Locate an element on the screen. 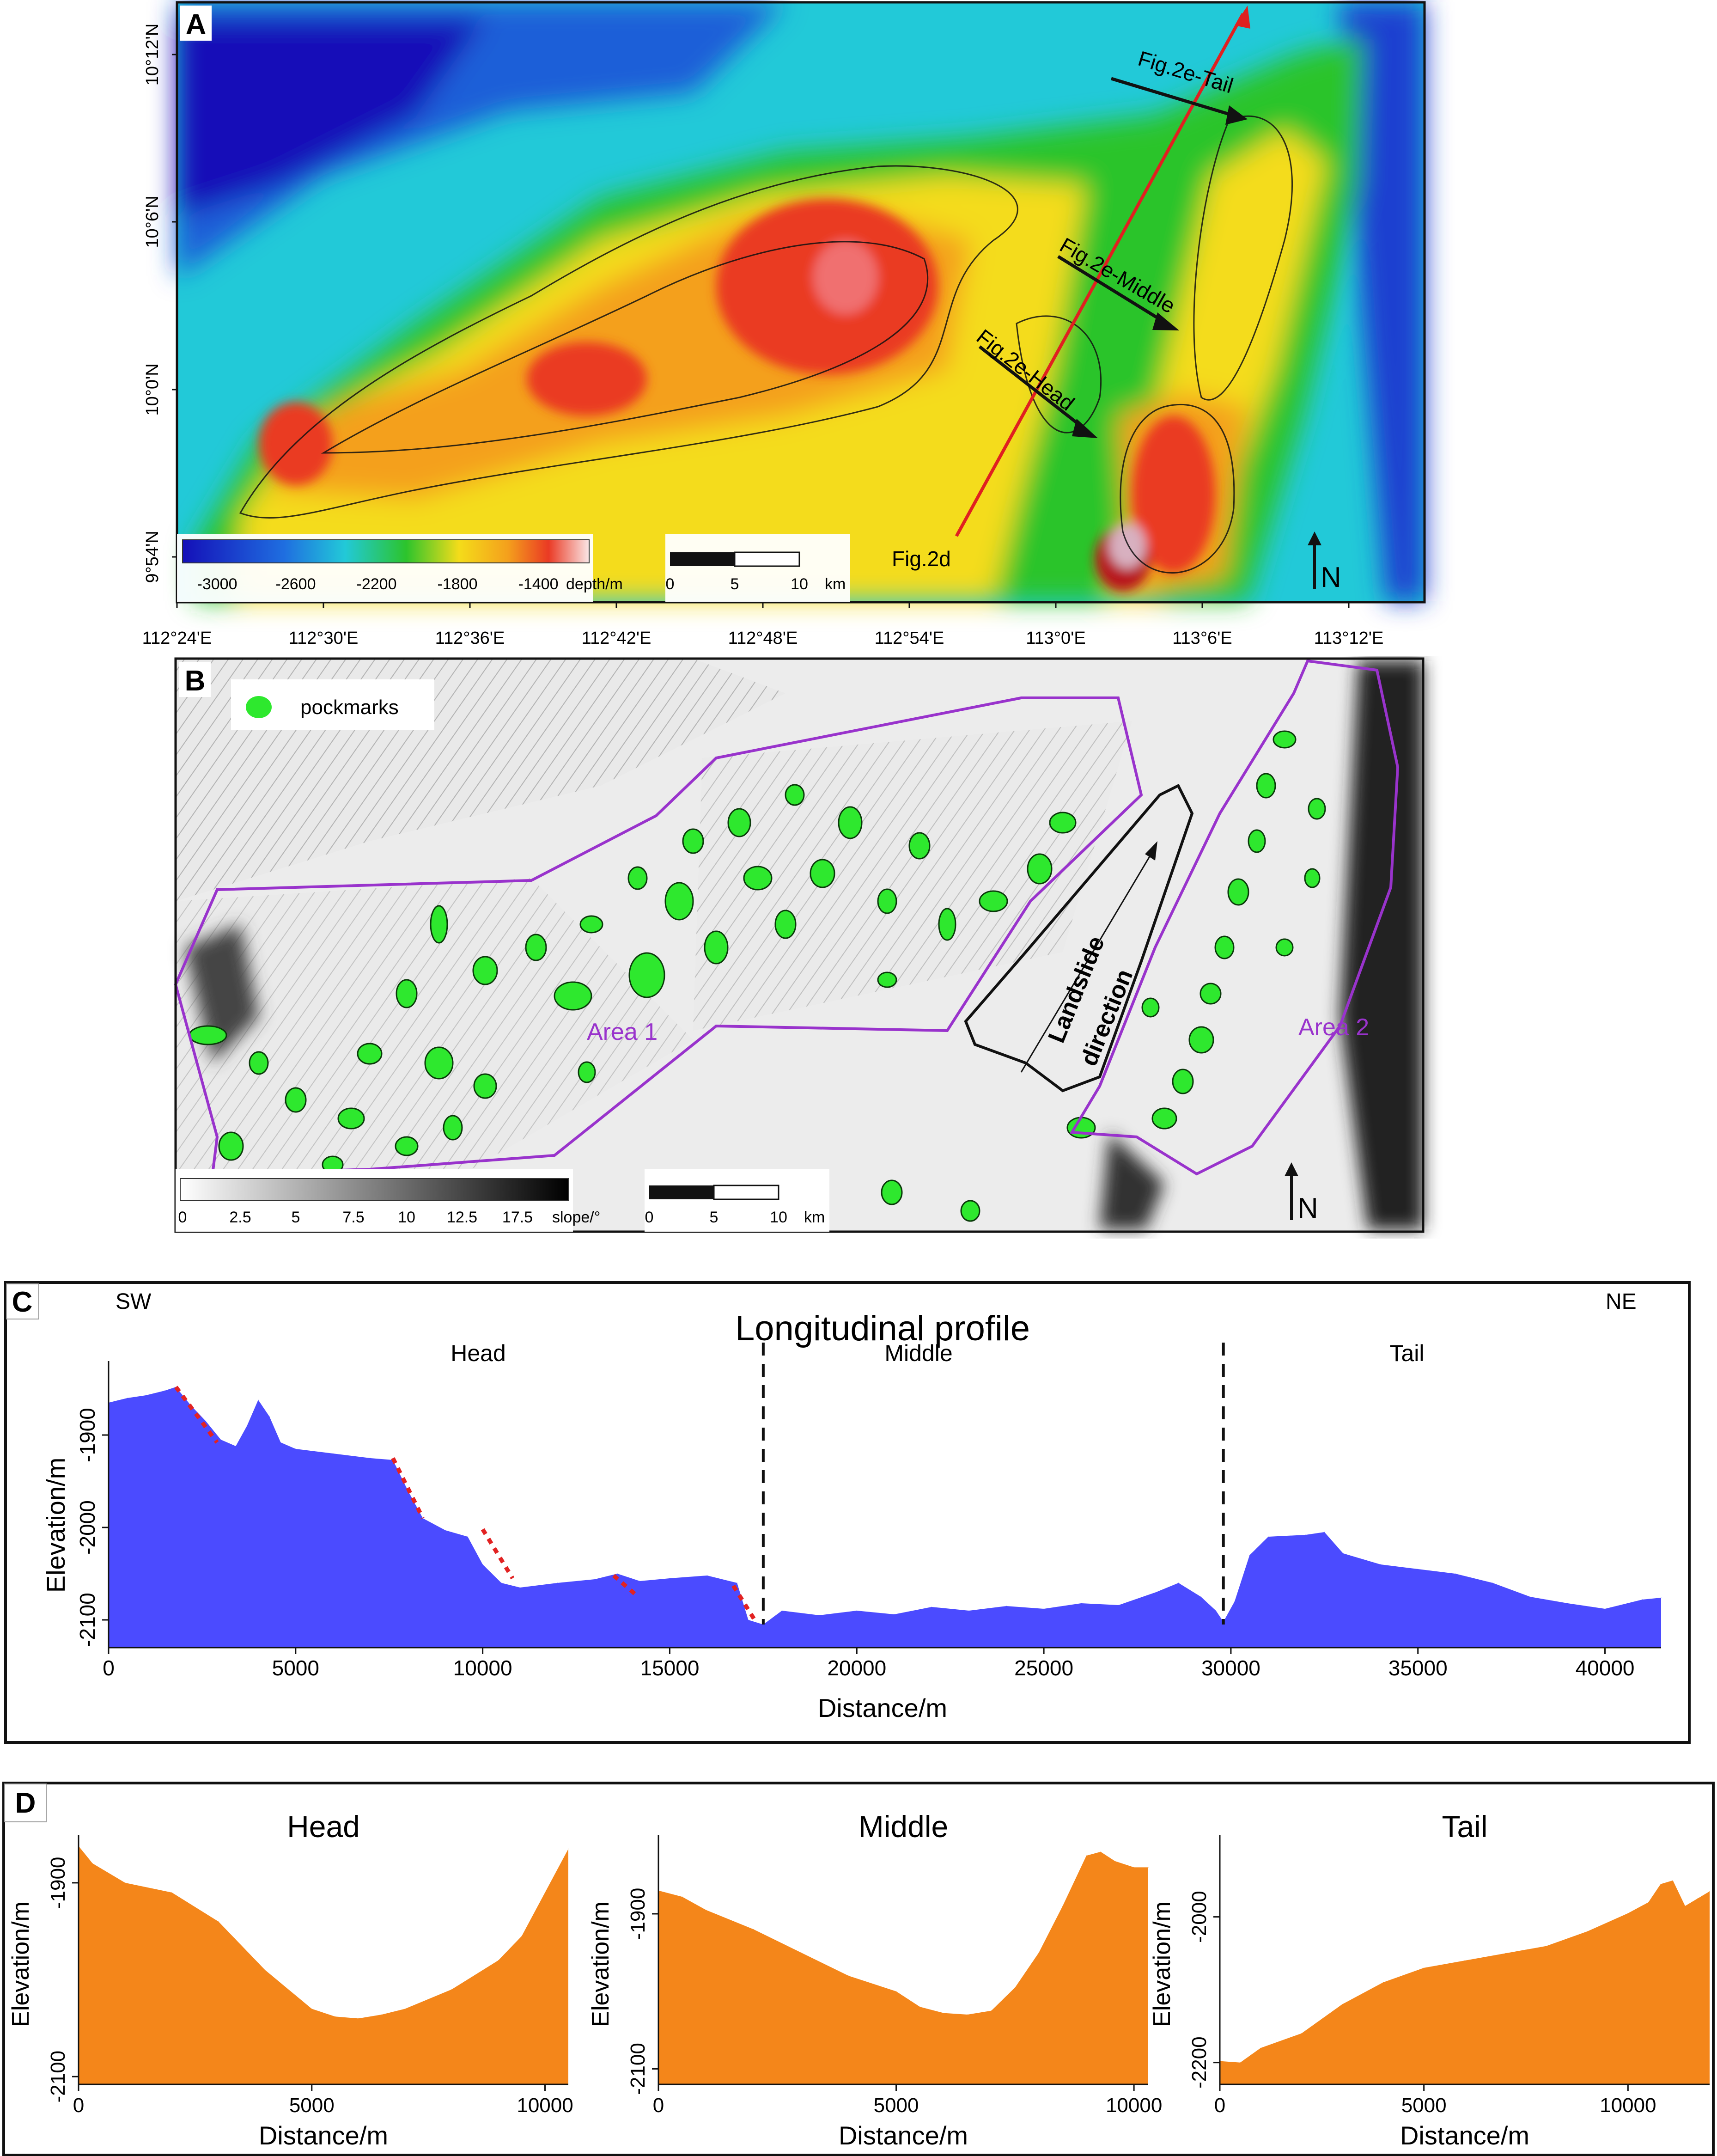 The height and width of the screenshot is (2156, 1717). y-tick-label: -2100 is located at coordinates (638, 2069).